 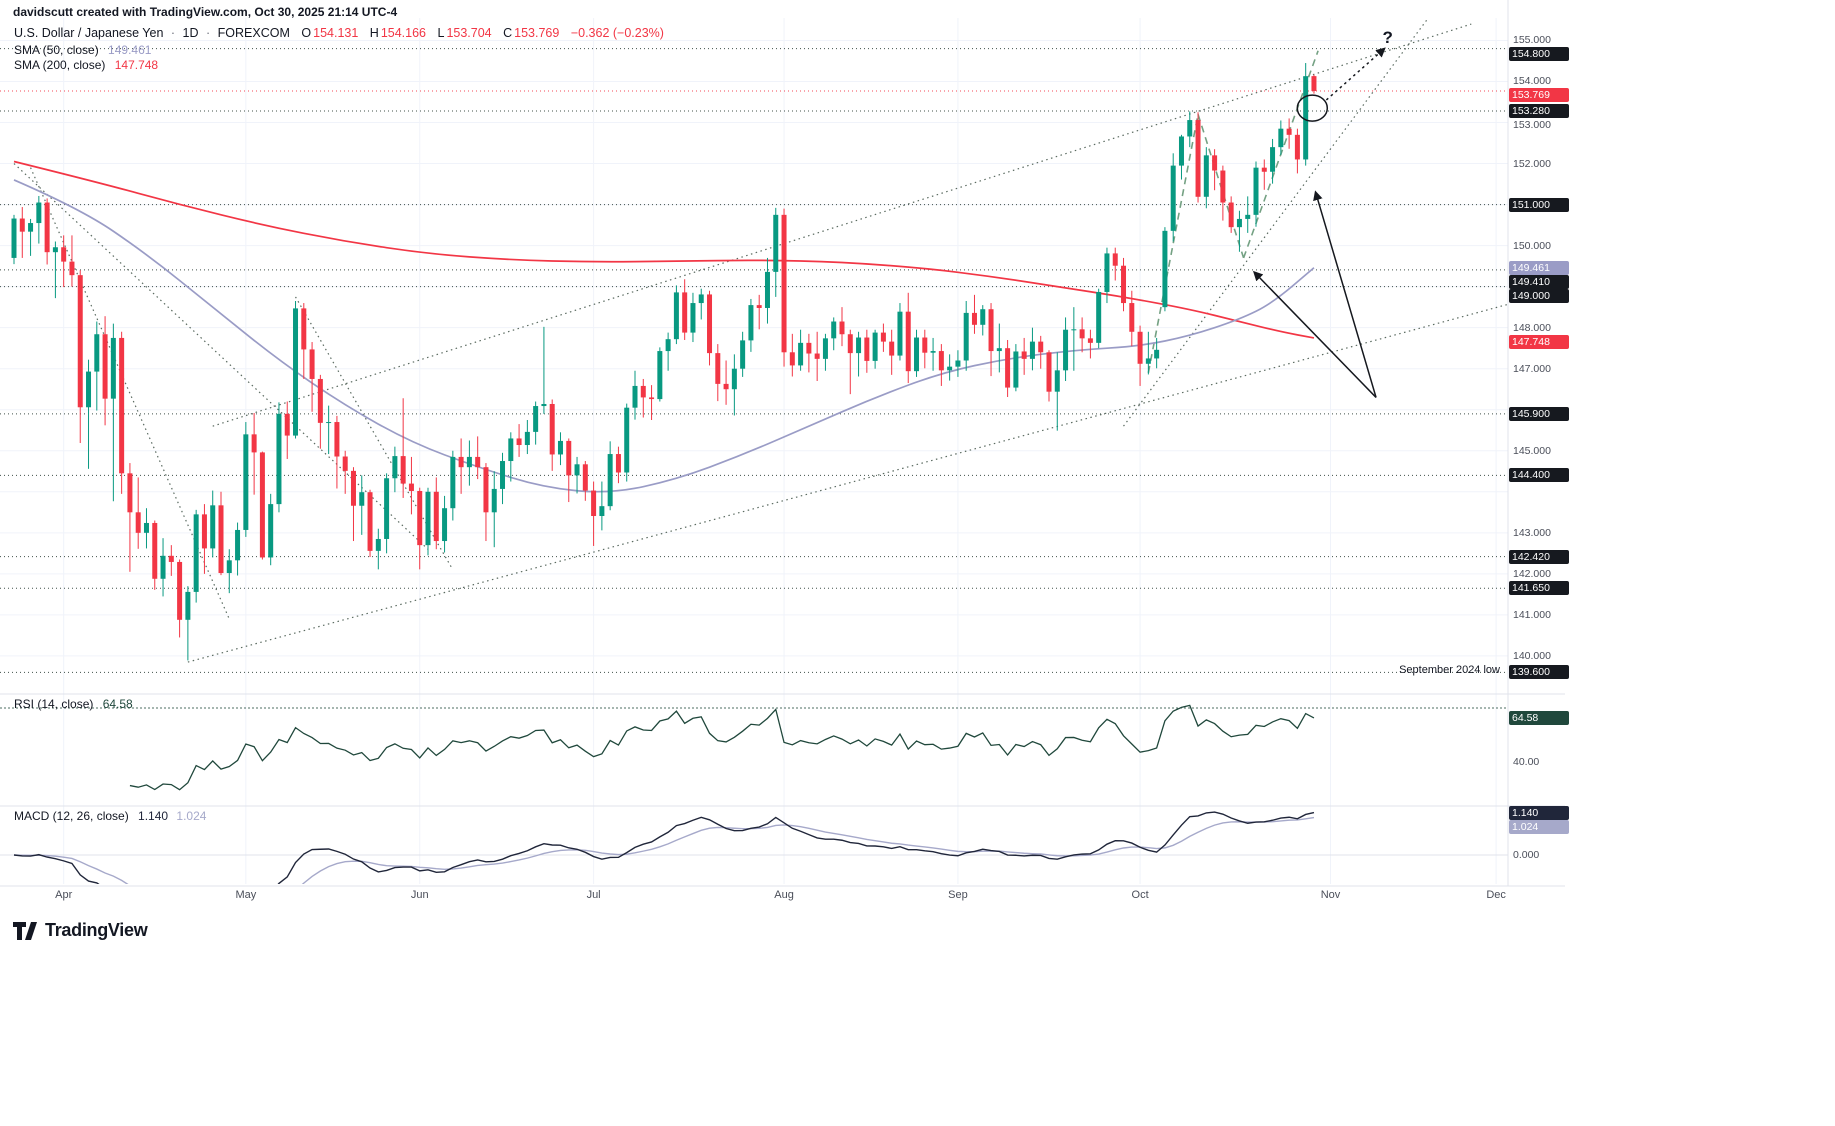 What do you see at coordinates (1532, 450) in the screenshot?
I see `price-axis-label: 145.000` at bounding box center [1532, 450].